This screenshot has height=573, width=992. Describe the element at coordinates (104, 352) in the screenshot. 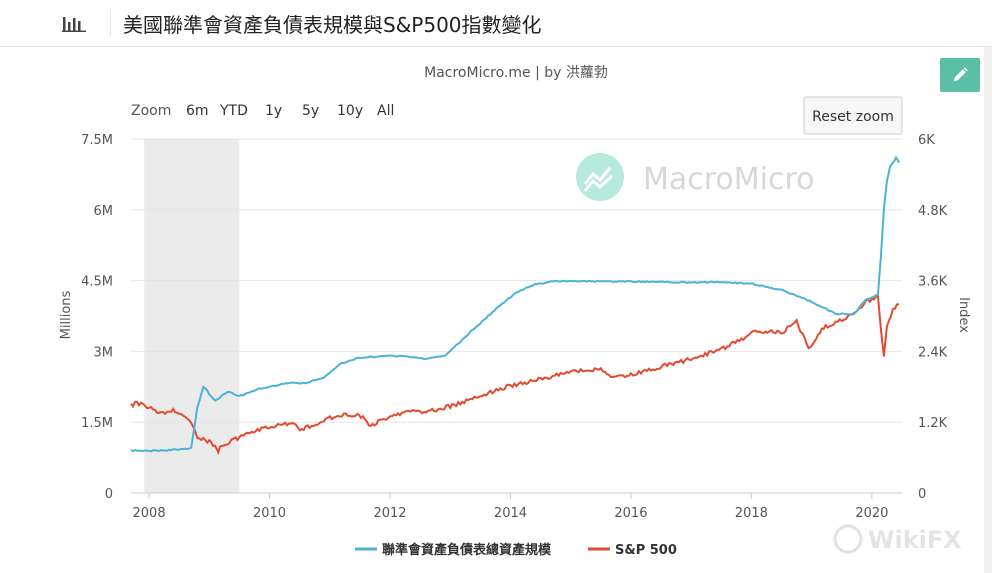

I see `left-tick-label: 3M` at that location.